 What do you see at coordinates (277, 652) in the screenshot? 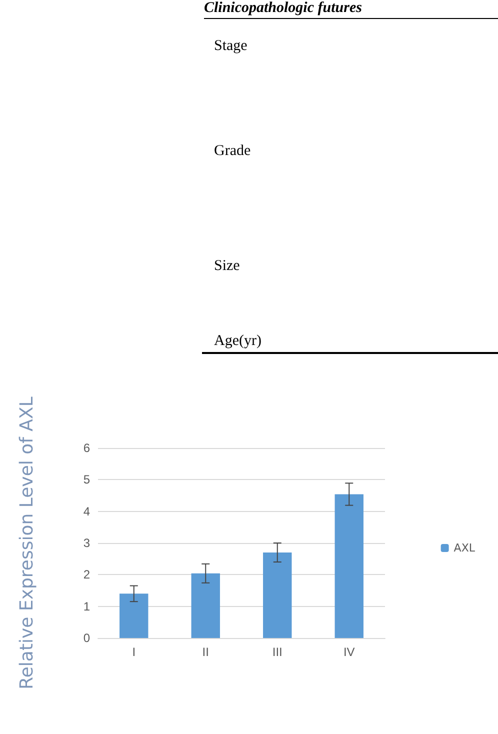
I see `x-tick-label: III` at bounding box center [277, 652].